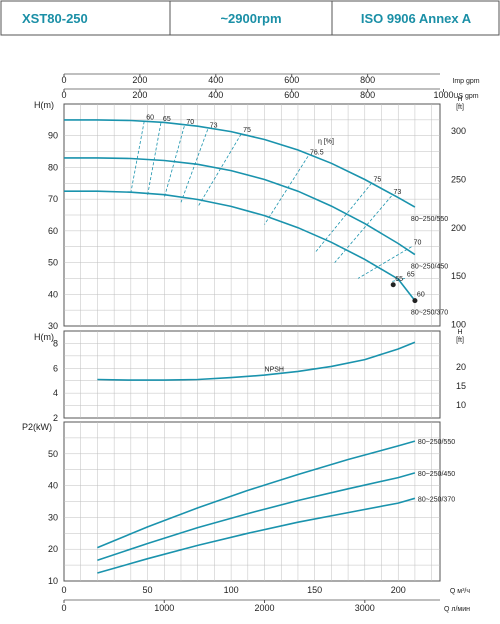 This screenshot has width=500, height=624. Describe the element at coordinates (53, 167) in the screenshot. I see `head-ytick: 80` at that location.